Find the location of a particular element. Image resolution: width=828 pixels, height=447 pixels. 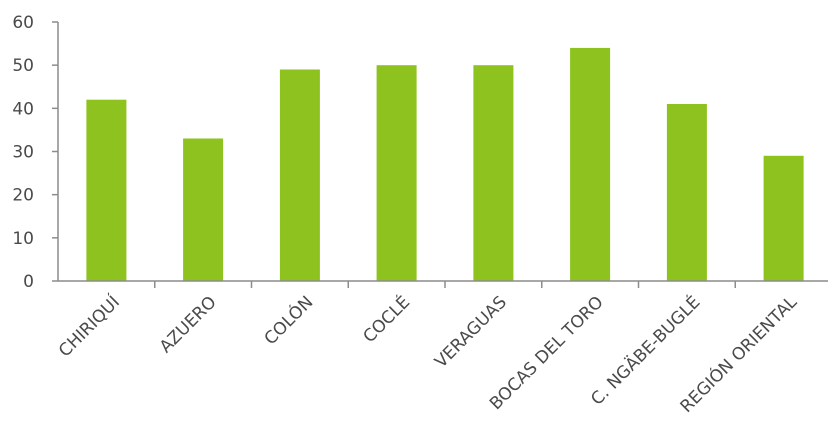

x-axis-ticks is located at coordinates (445, 284).